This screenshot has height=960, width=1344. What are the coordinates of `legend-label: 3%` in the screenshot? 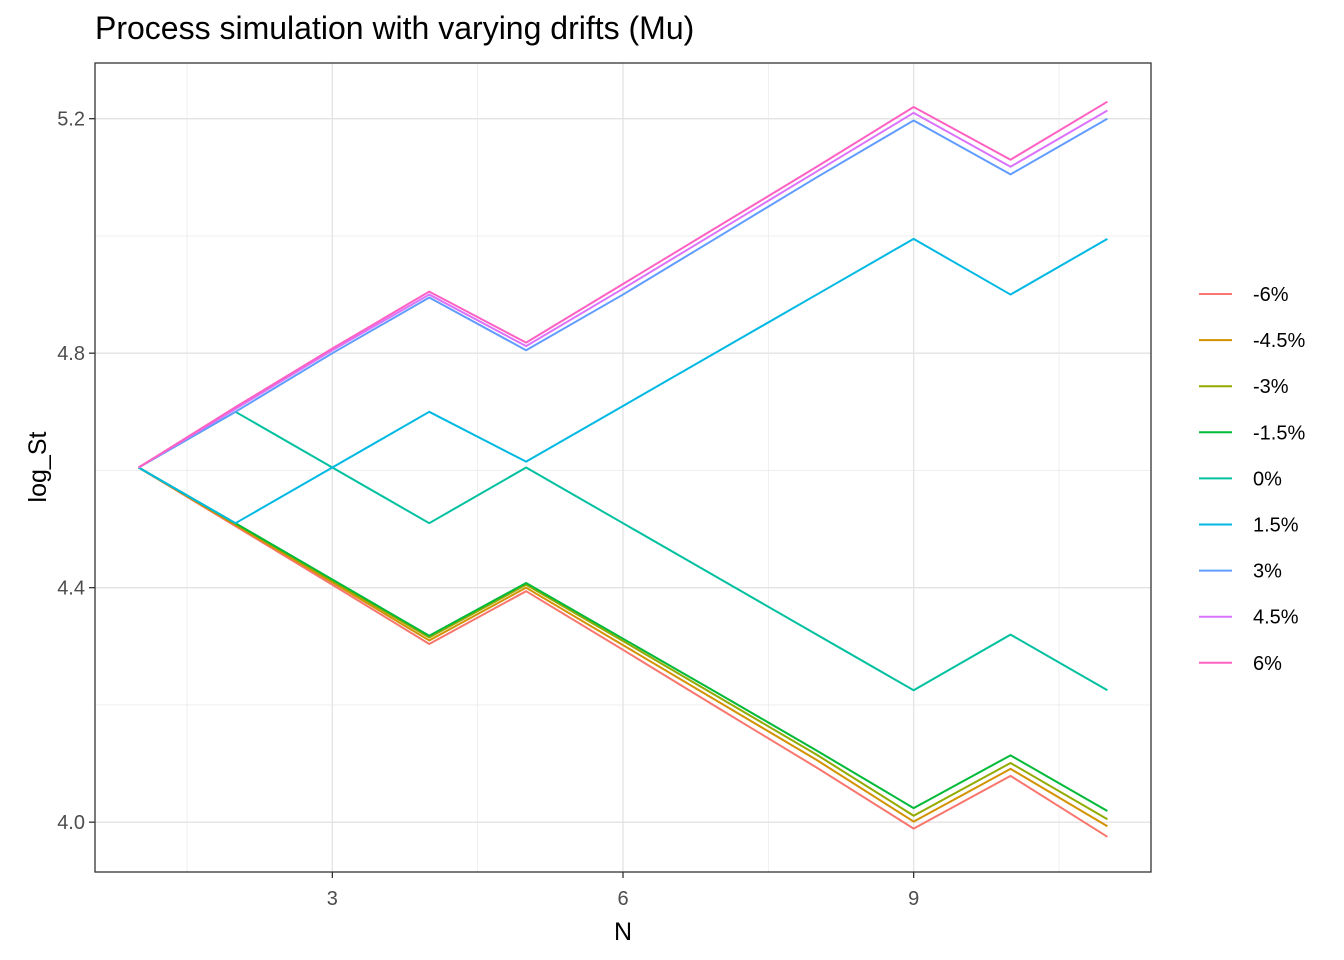 It's located at (1267, 572).